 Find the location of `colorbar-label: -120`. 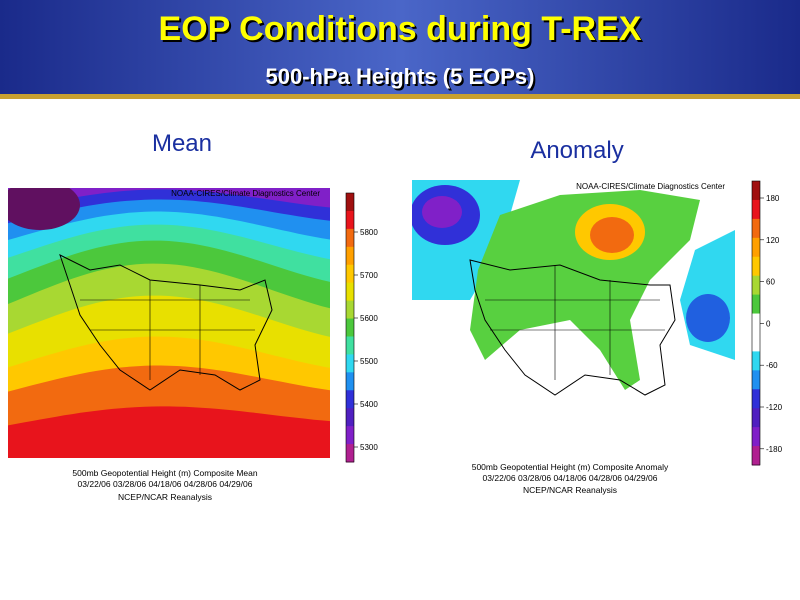

colorbar-label: -120 is located at coordinates (774, 407).